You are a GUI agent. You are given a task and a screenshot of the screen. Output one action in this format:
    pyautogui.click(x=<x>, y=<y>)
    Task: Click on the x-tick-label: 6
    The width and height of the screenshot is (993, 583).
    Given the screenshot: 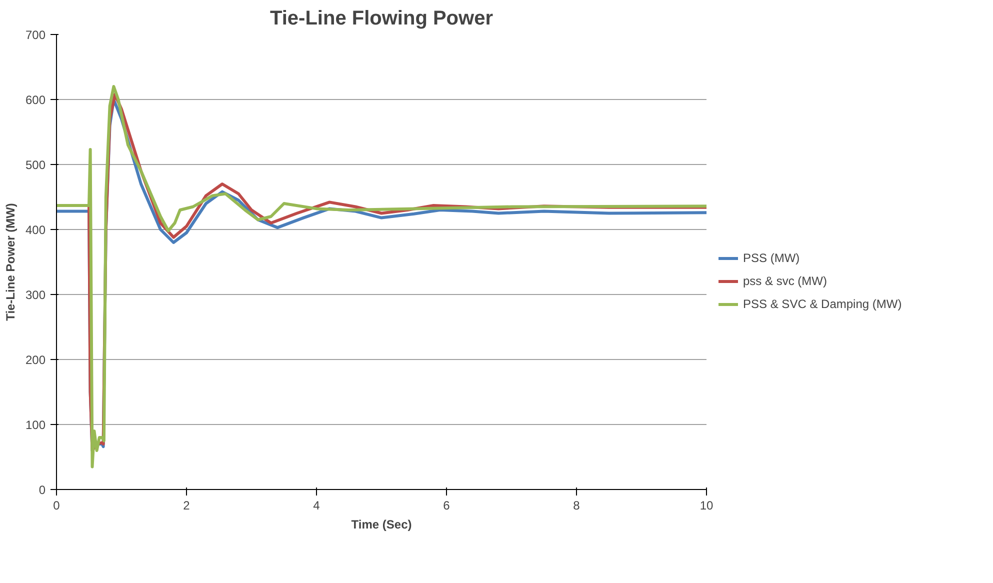 What is the action you would take?
    pyautogui.click(x=446, y=505)
    